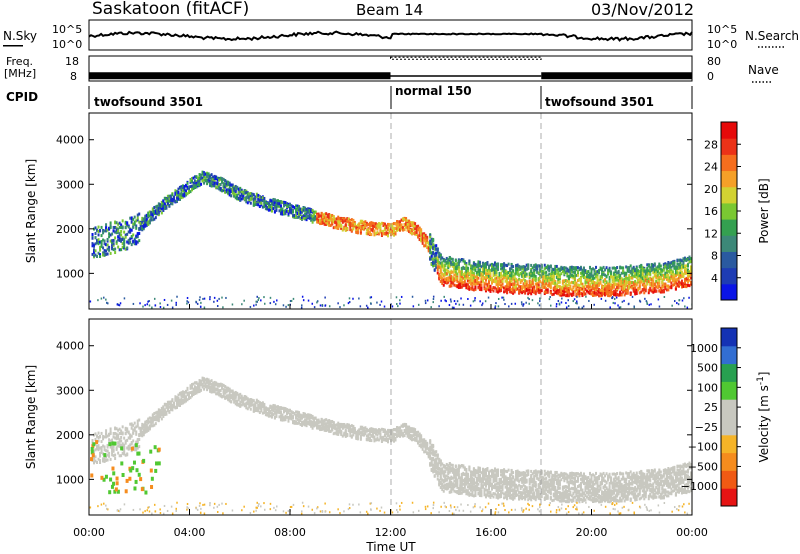  Describe the element at coordinates (389, 10) in the screenshot. I see `beam-title: Beam 14` at that location.